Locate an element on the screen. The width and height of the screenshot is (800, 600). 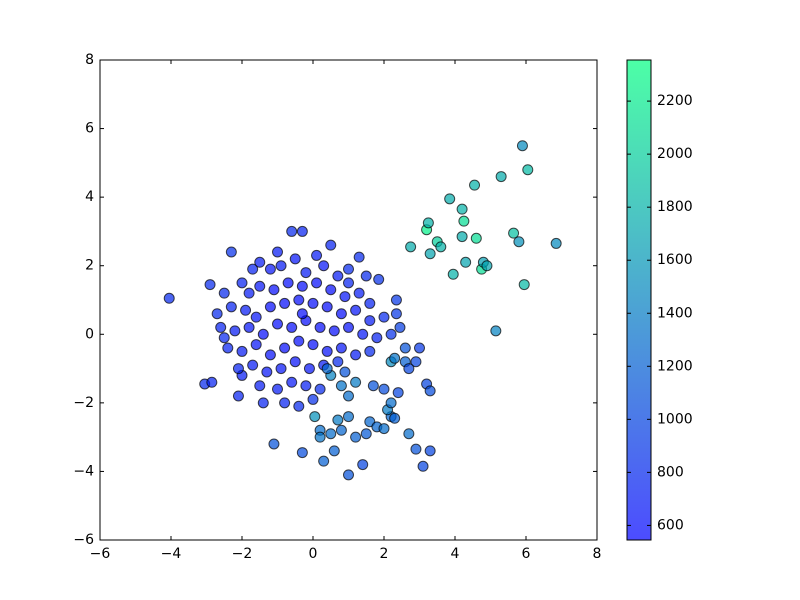
x-tick-label: −6 is located at coordinates (100, 554).